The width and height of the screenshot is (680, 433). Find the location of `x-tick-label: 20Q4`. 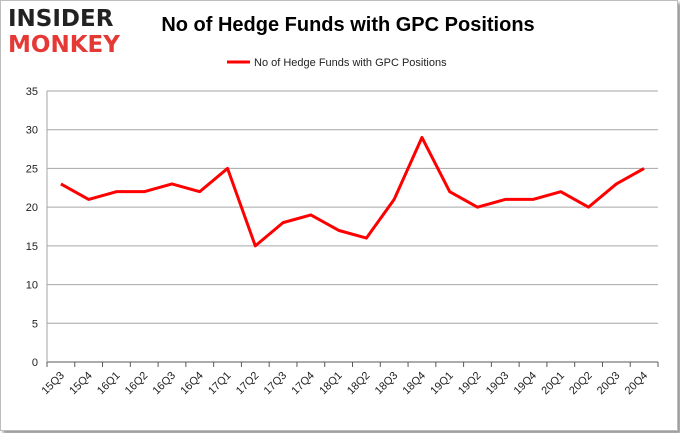

x-tick-label: 20Q4 is located at coordinates (637, 384).